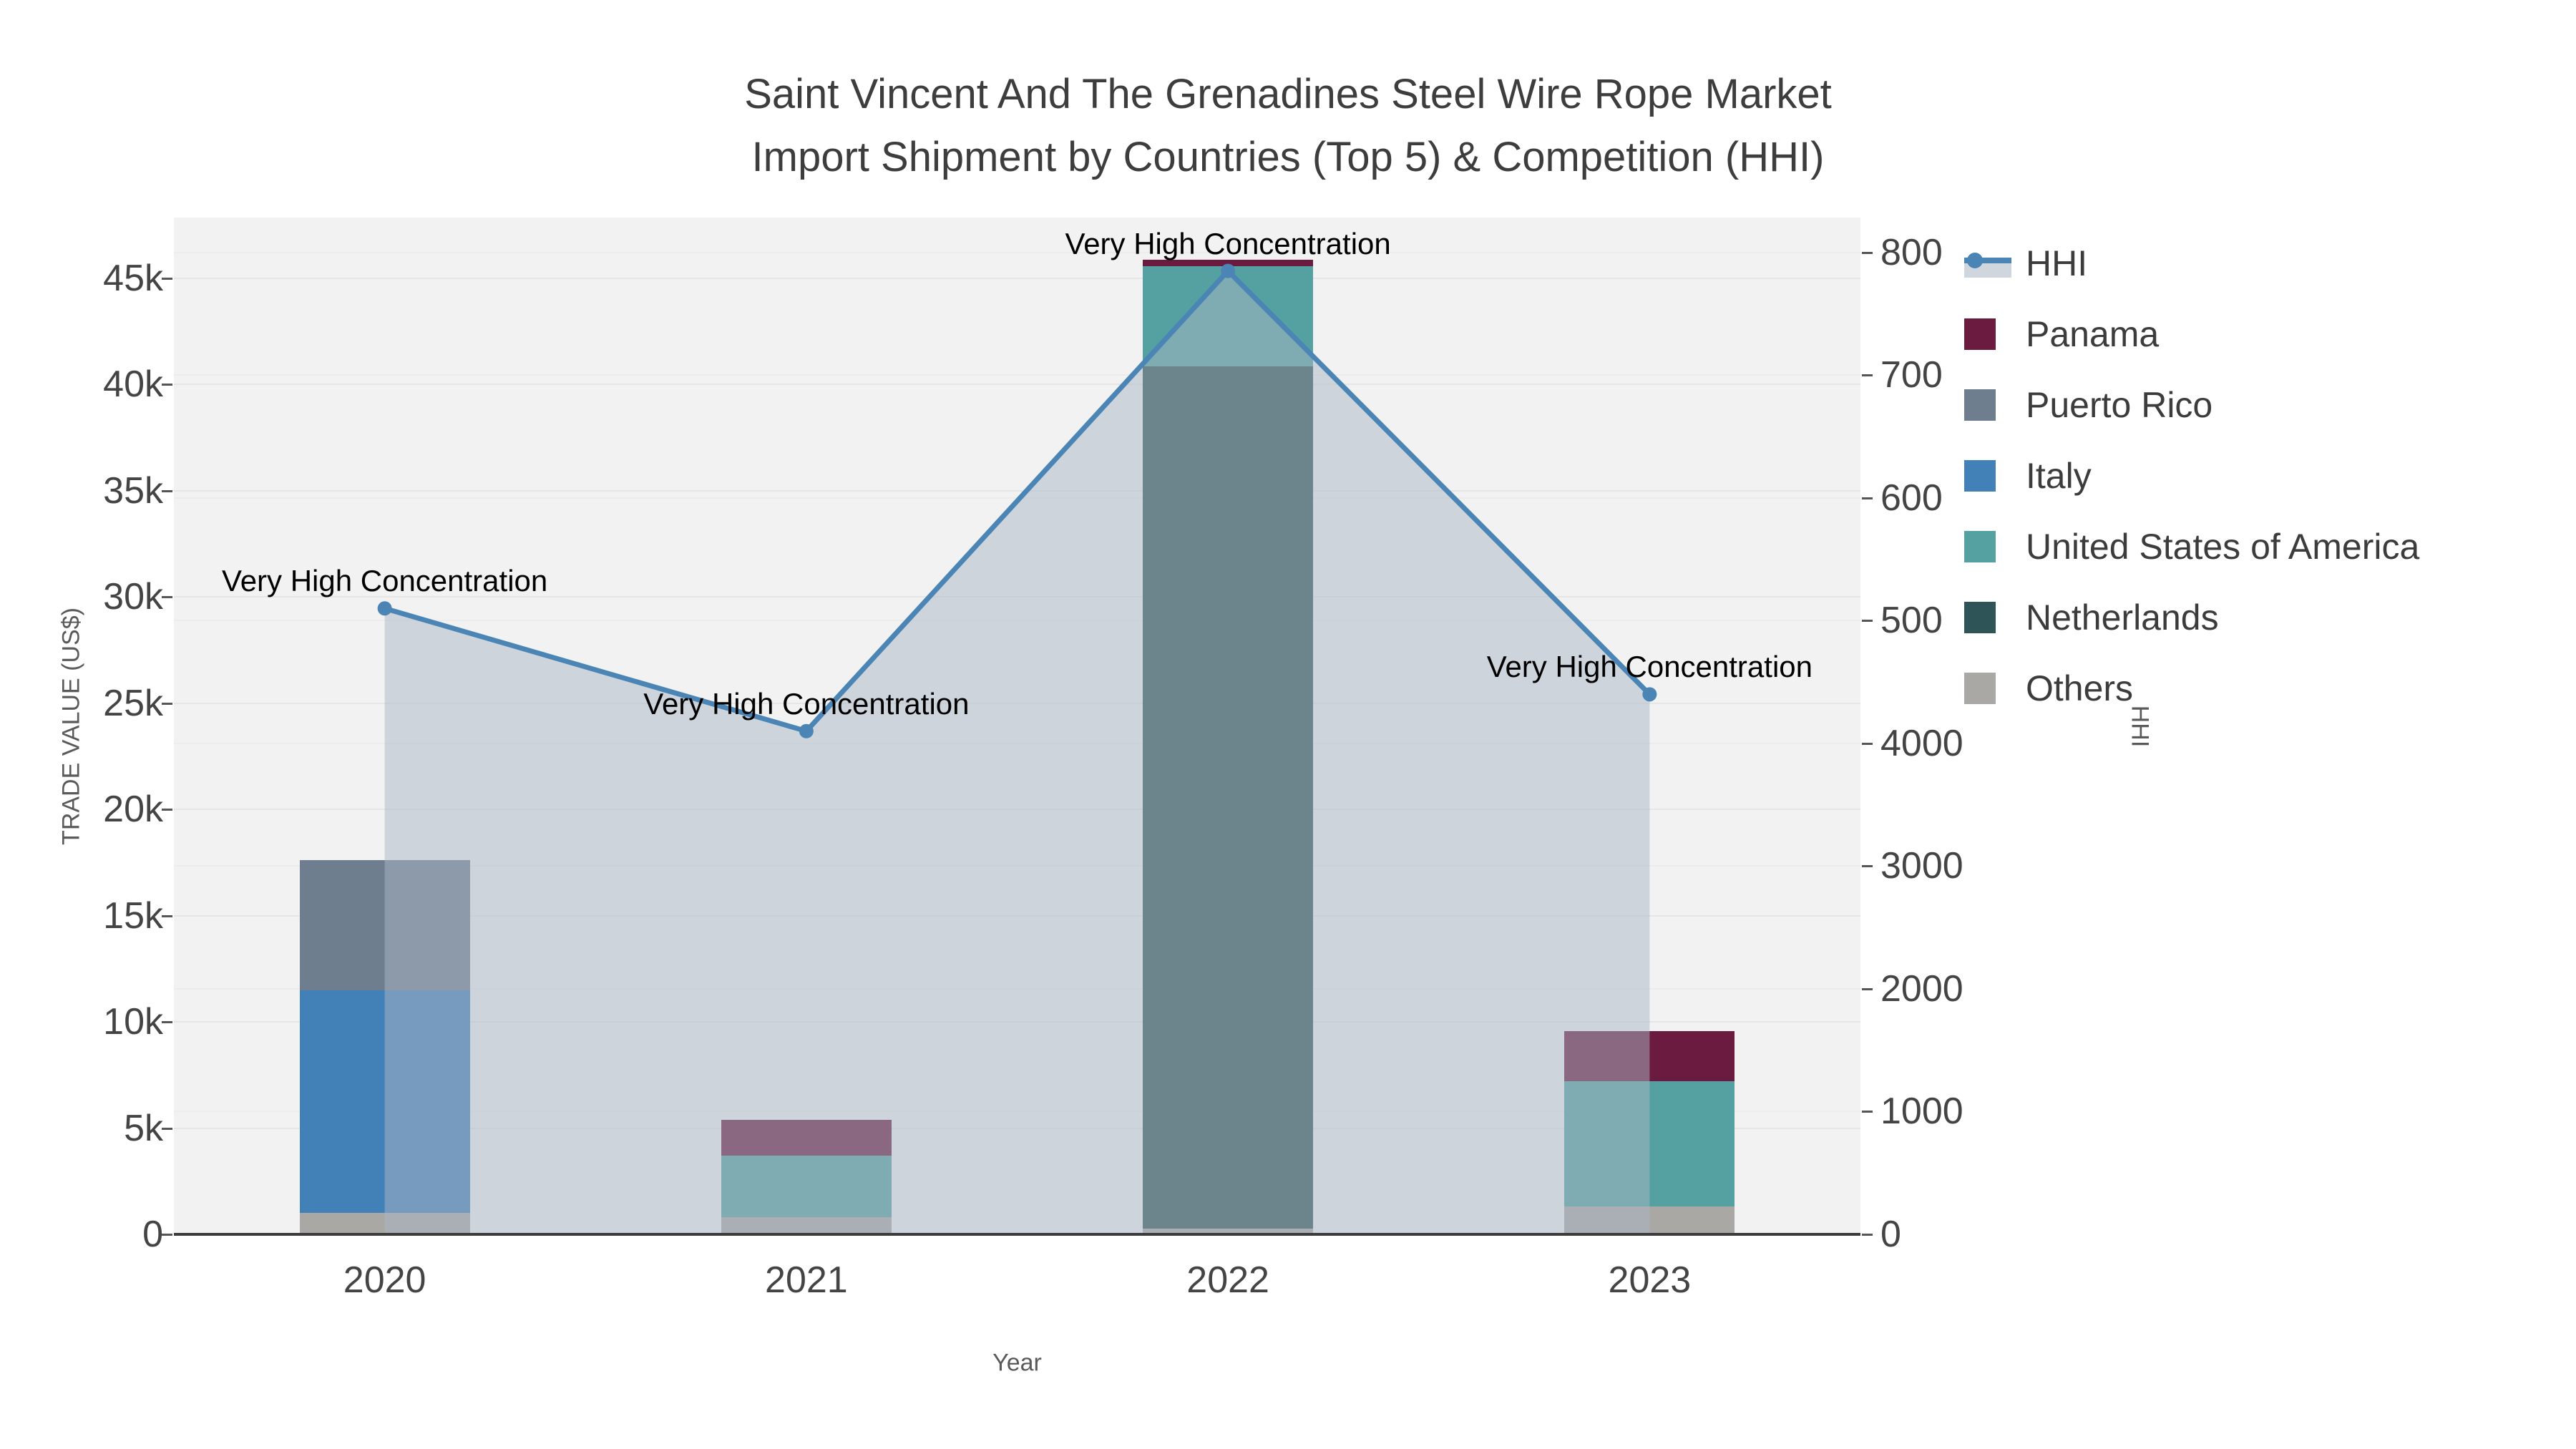 The height and width of the screenshot is (1449, 2576). I want to click on legend-item-panama: Panama, so click(2061, 334).